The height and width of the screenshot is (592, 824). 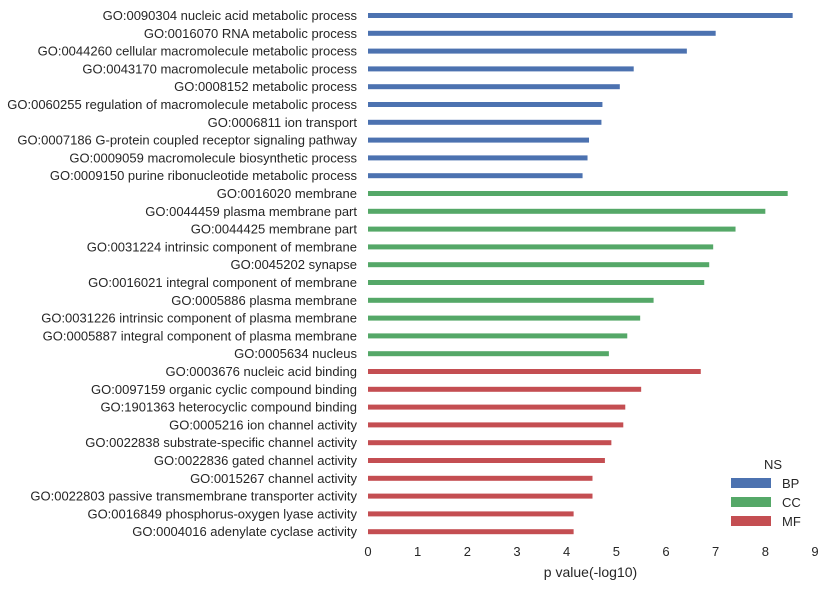 What do you see at coordinates (616, 551) in the screenshot?
I see `x-tick-label: 5` at bounding box center [616, 551].